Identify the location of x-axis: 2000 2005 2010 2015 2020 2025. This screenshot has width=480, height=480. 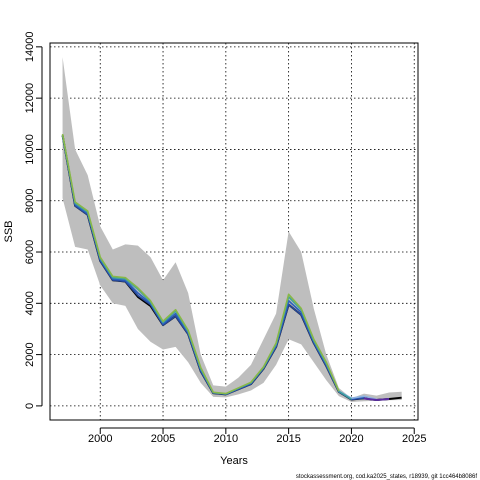
(257, 436).